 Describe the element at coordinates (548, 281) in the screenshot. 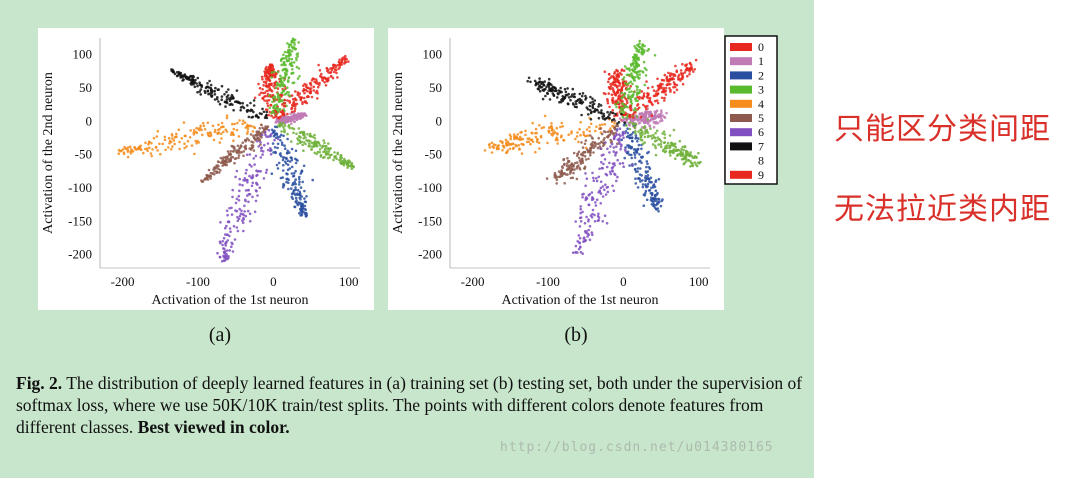

I see `x-tick-label: -100` at that location.